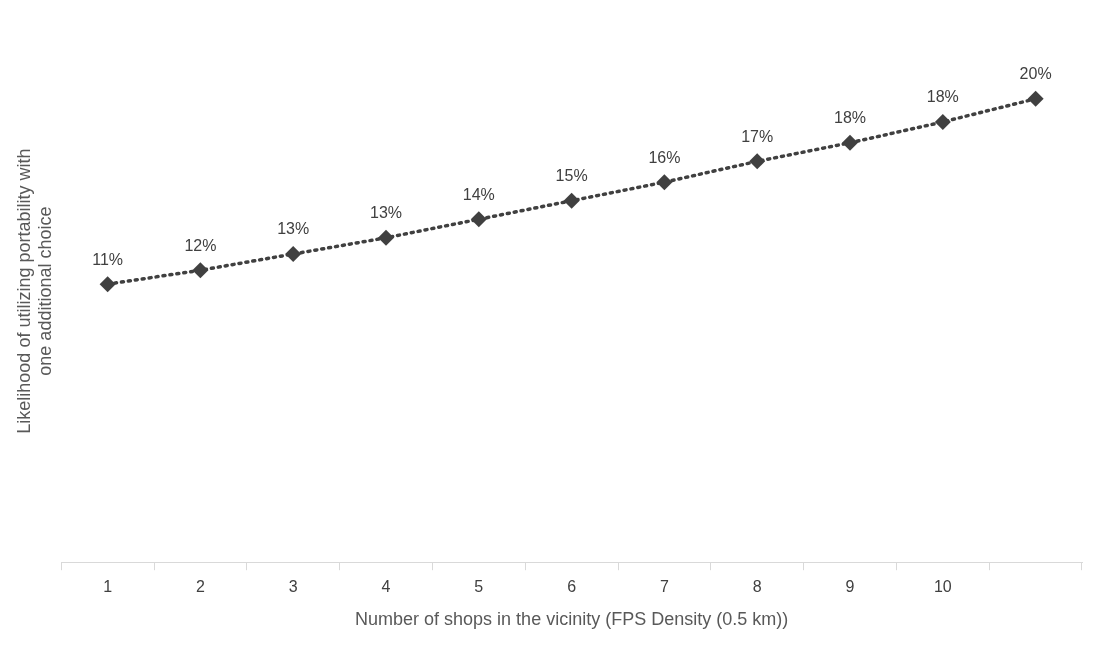 This screenshot has height=645, width=1102. I want to click on text: 20%, so click(1035, 74).